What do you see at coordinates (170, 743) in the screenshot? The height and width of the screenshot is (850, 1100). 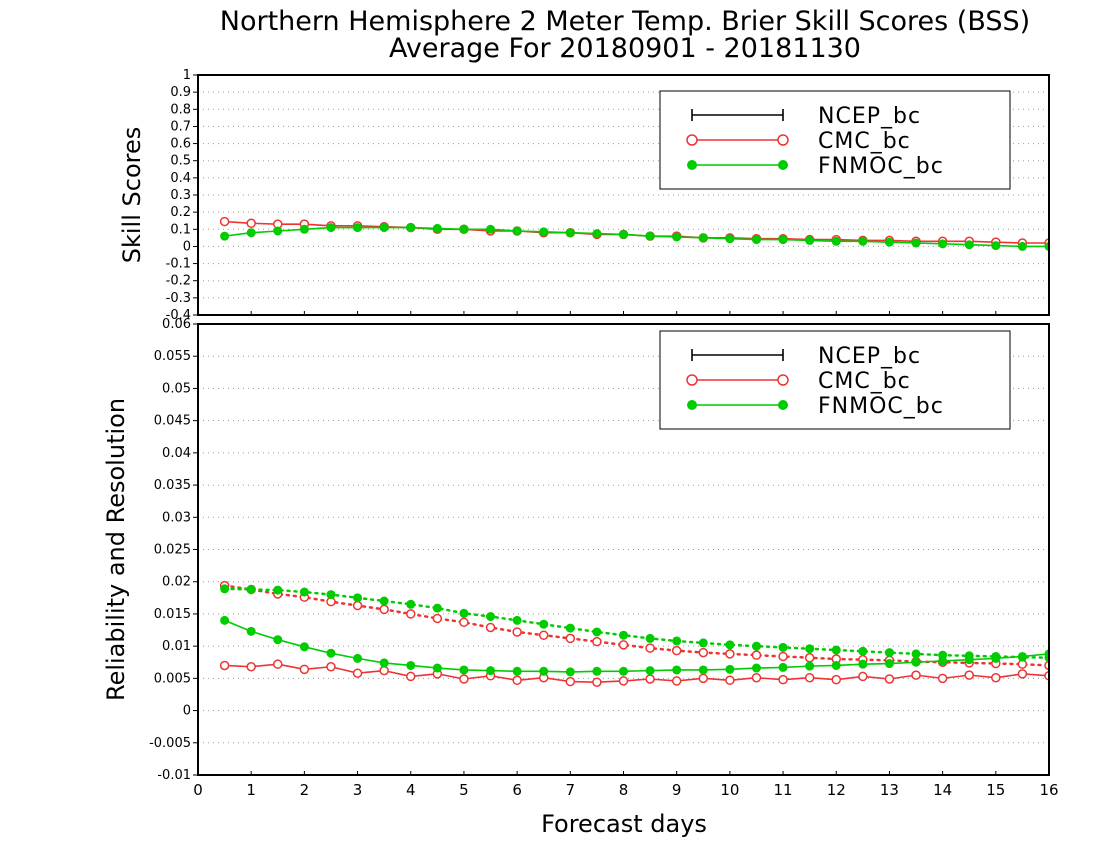 I see `y-tick-label: -0.005` at bounding box center [170, 743].